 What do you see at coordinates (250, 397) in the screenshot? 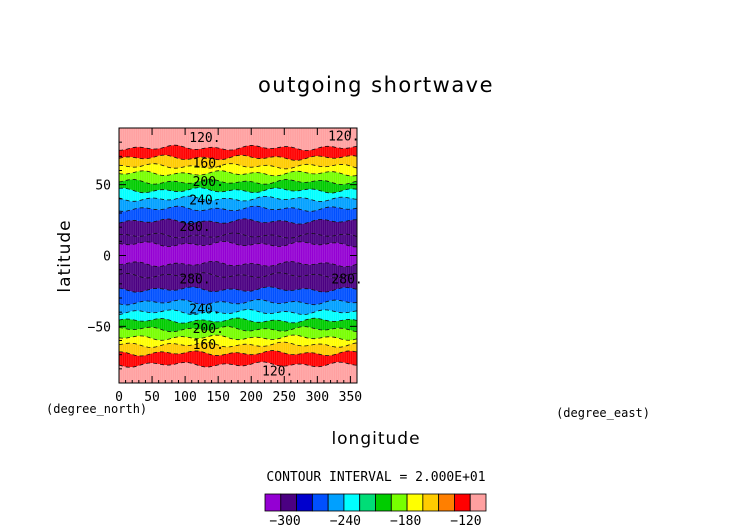
I see `x-tick-label: 200` at bounding box center [250, 397].